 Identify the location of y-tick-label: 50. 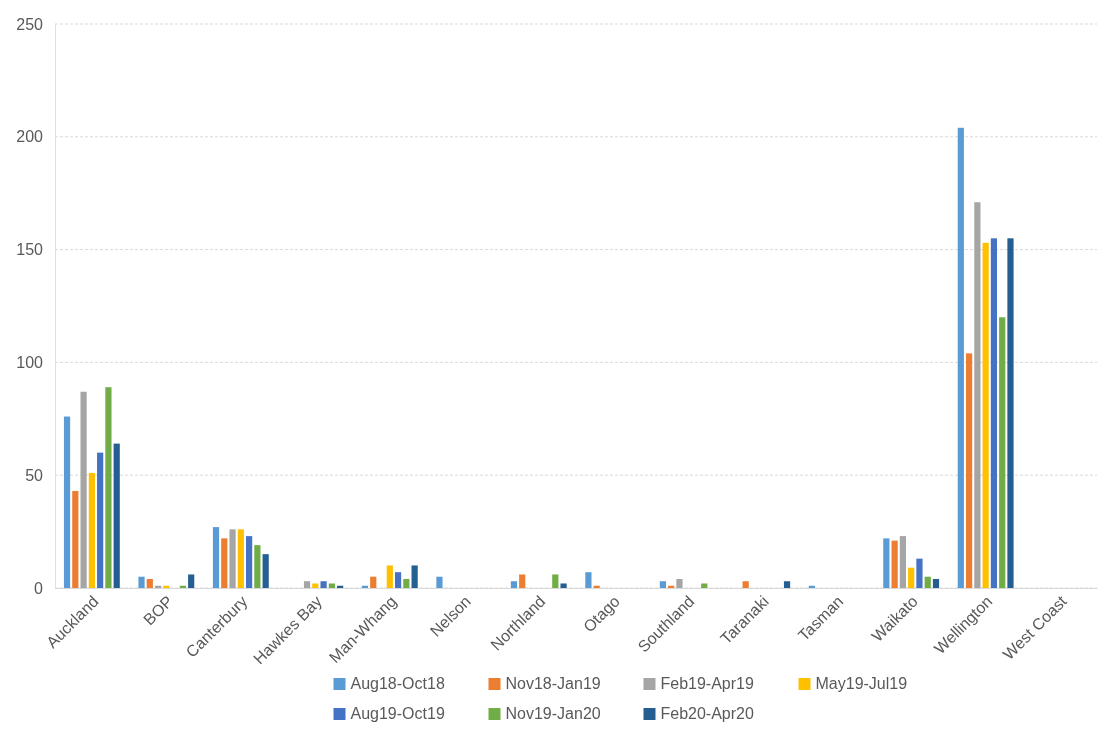
(34, 475).